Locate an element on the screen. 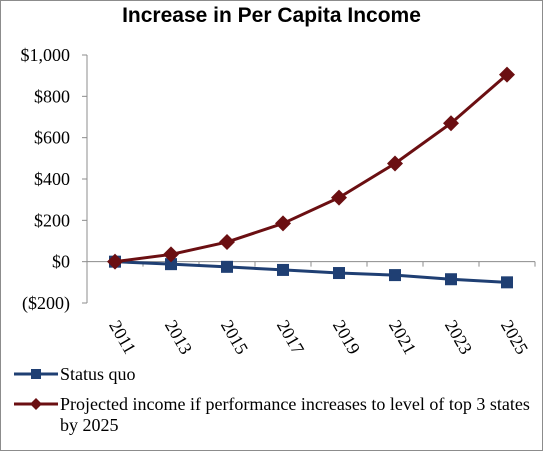 The image size is (543, 451). legend-key-status-quo is located at coordinates (36, 374).